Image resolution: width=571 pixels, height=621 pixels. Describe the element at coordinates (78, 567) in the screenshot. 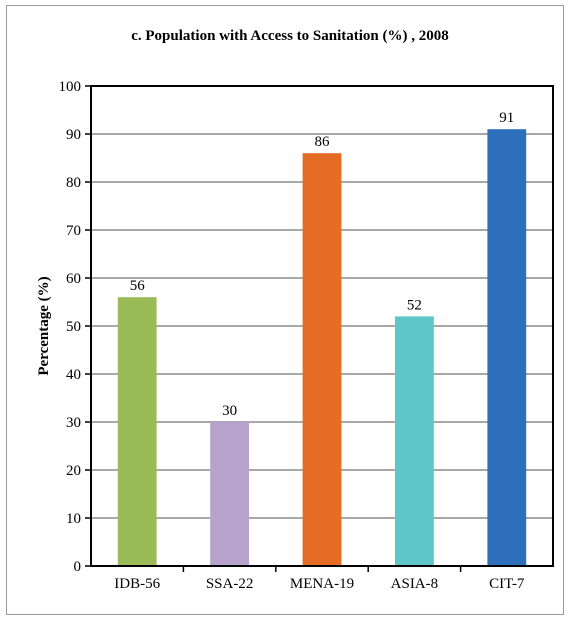

I see `y-tick-label: 0` at that location.